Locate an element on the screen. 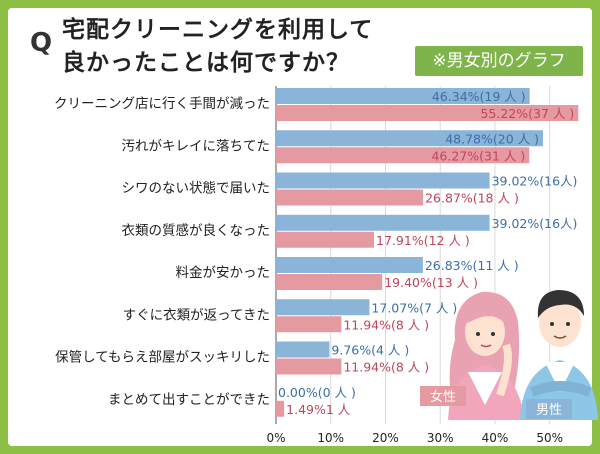 The height and width of the screenshot is (454, 600). data-label-female: 26.87%(18 人 ) is located at coordinates (472, 198).